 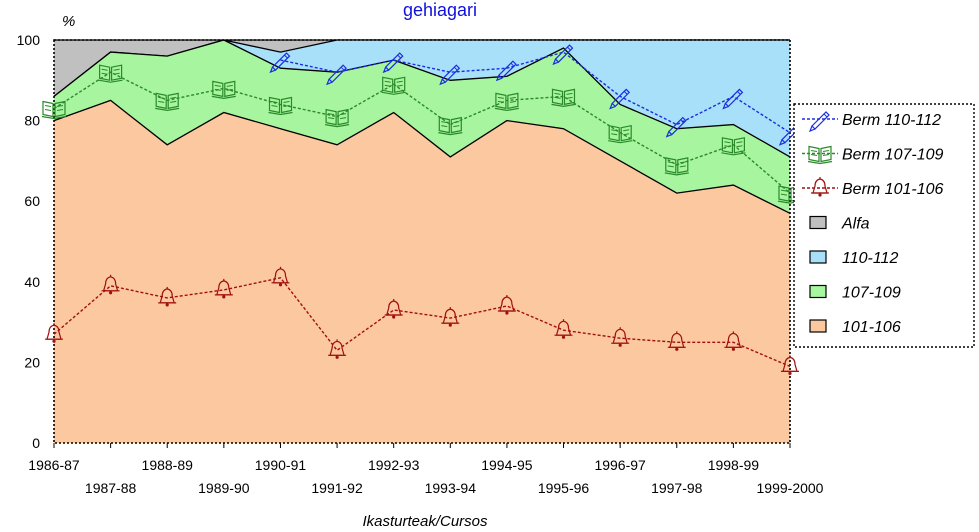 I want to click on legend-item-107-109: 107-109, so click(x=855, y=293).